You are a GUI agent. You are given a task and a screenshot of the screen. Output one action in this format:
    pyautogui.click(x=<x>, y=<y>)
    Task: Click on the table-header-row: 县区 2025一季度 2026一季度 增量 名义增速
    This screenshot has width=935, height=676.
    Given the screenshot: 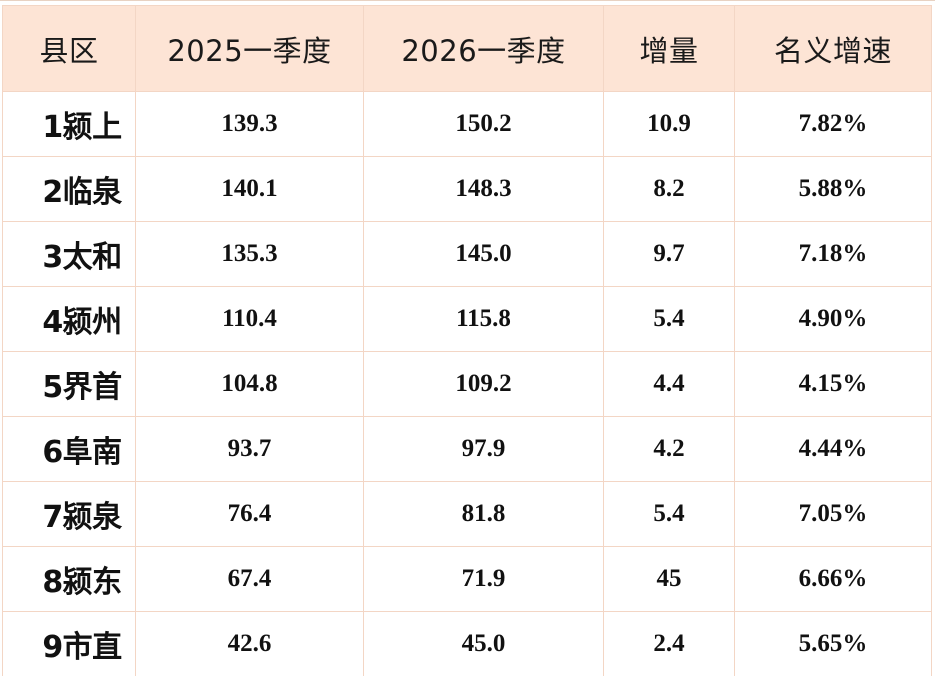 What is the action you would take?
    pyautogui.click(x=467, y=49)
    